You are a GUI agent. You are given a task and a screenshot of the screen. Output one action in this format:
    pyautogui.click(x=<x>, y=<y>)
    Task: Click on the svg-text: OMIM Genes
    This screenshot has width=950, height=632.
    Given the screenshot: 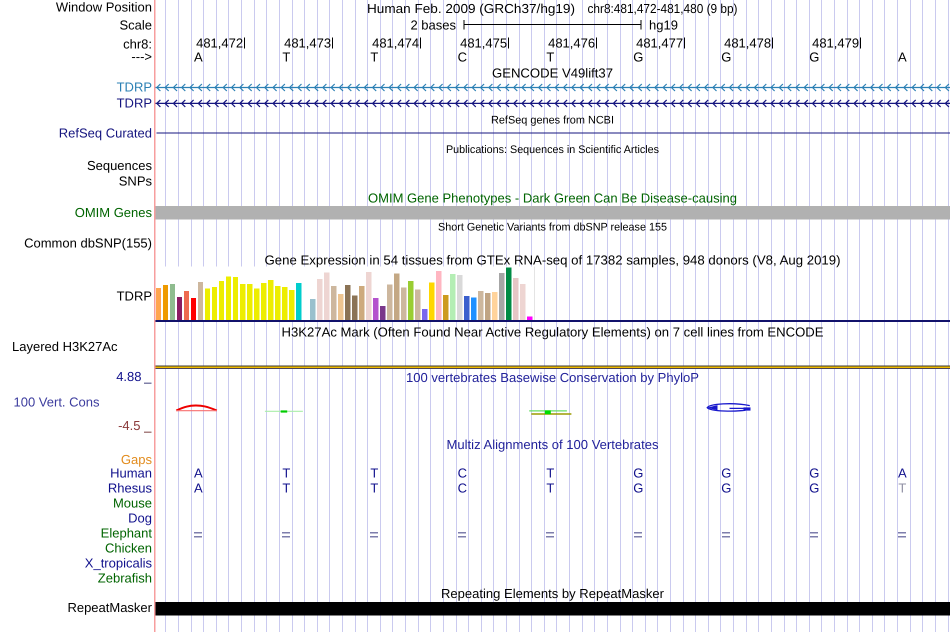 What is the action you would take?
    pyautogui.click(x=114, y=212)
    